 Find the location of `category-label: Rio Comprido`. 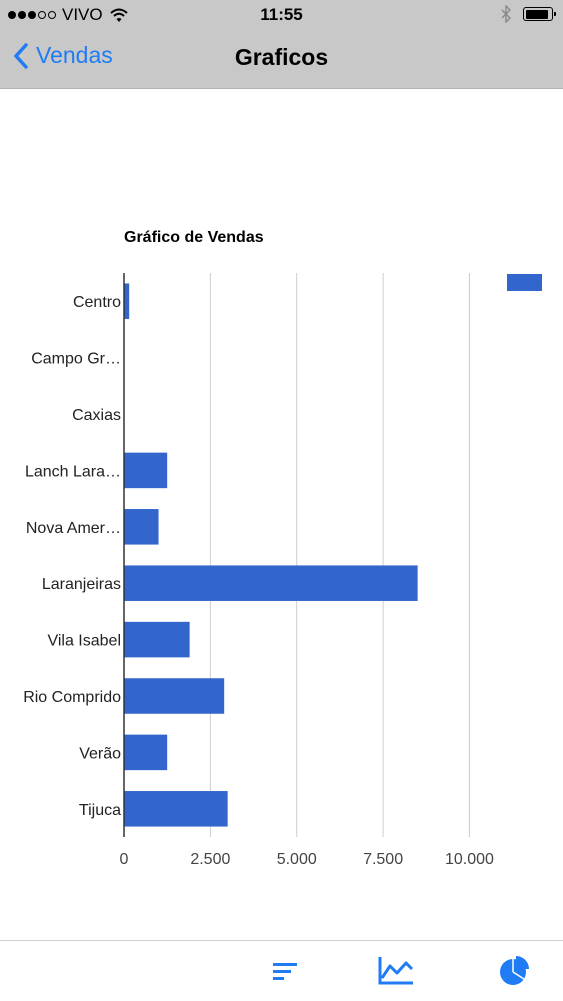

category-label: Rio Comprido is located at coordinates (72, 697).